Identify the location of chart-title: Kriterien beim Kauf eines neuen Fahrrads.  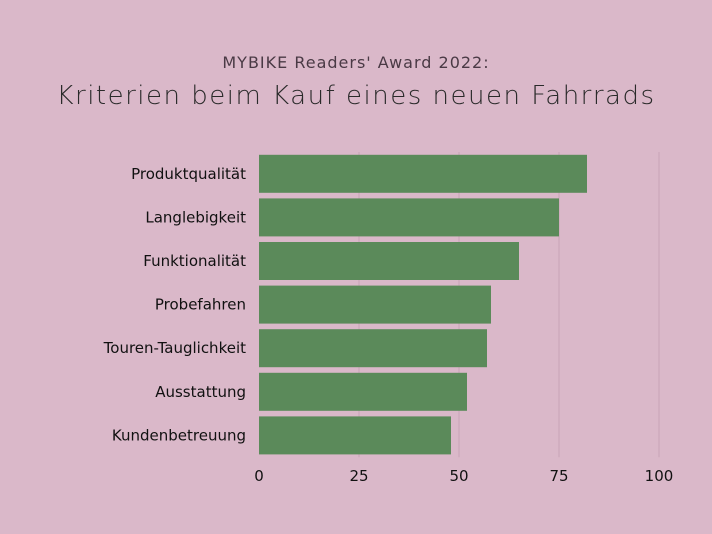
(356, 96).